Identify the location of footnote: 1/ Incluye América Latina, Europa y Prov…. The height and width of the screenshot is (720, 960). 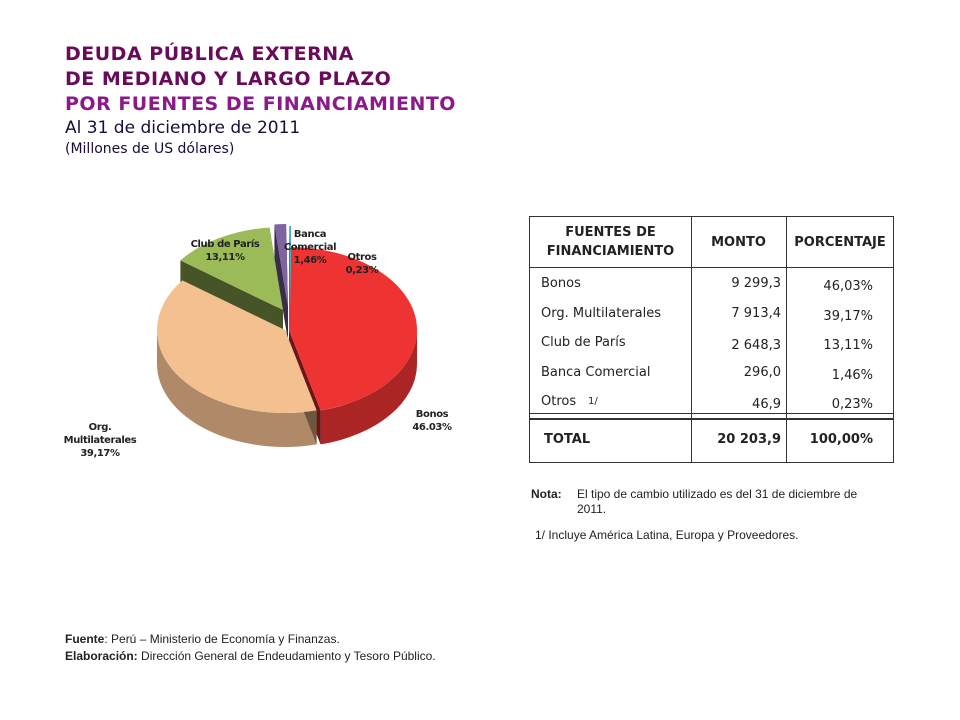
(667, 535).